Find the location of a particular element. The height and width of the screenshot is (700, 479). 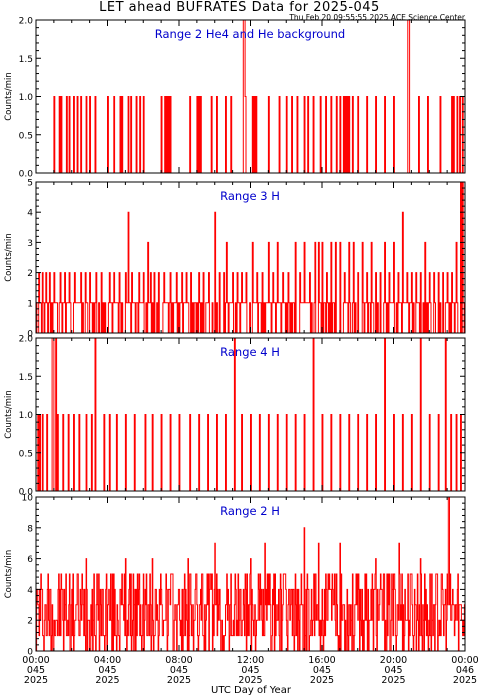

y-tick-label: 5 is located at coordinates (30, 184).